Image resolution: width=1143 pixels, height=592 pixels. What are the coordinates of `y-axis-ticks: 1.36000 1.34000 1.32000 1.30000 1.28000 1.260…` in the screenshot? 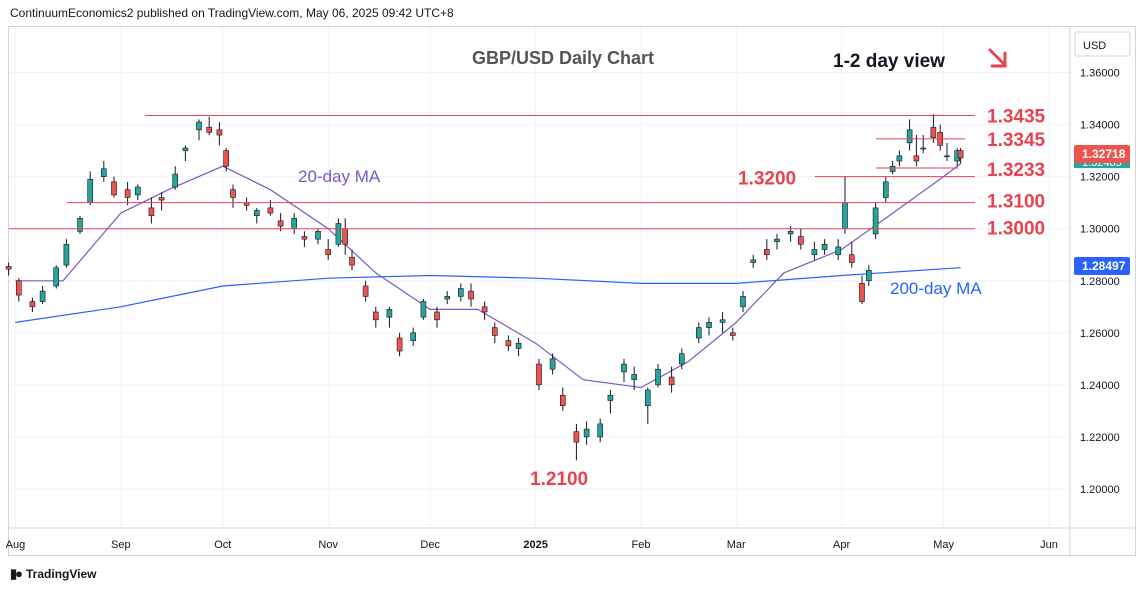 It's located at (1100, 282).